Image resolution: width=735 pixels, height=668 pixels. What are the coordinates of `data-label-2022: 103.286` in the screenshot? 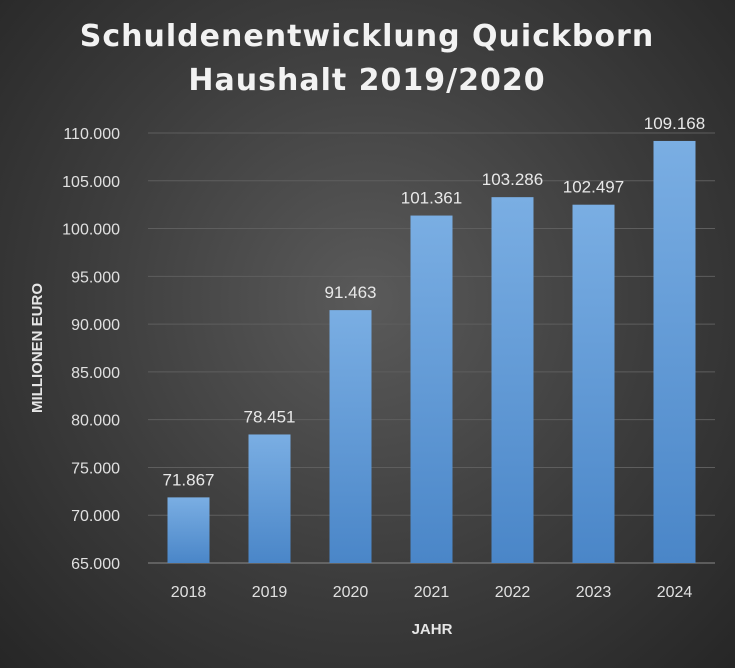 It's located at (512, 179).